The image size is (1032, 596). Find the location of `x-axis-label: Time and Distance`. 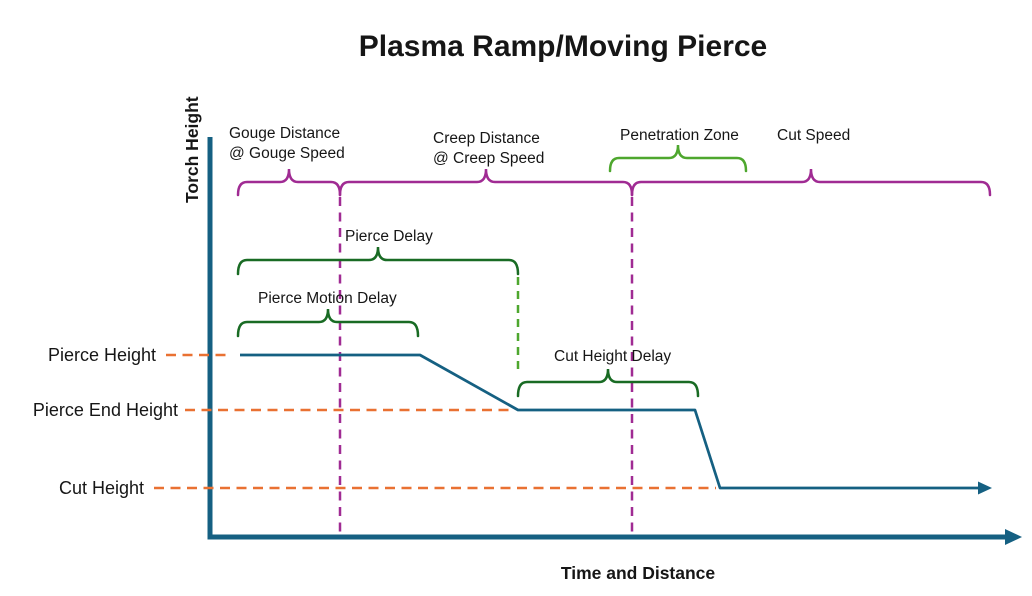

x-axis-label: Time and Distance is located at coordinates (638, 573).